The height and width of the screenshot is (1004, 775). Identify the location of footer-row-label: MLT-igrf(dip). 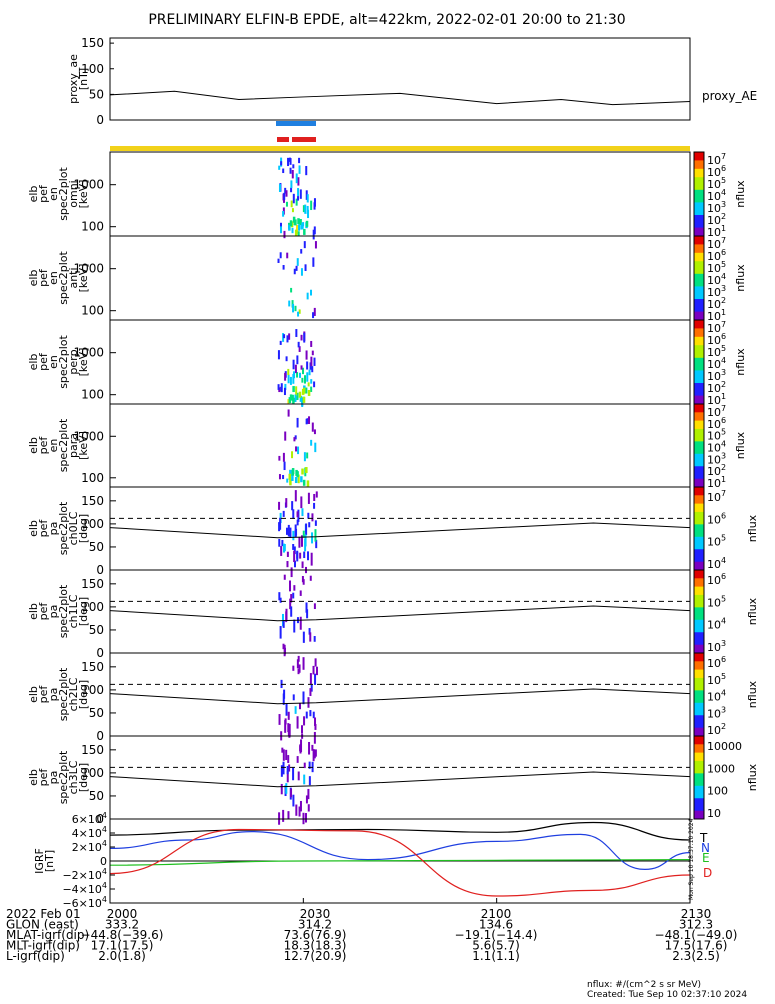
(43, 946).